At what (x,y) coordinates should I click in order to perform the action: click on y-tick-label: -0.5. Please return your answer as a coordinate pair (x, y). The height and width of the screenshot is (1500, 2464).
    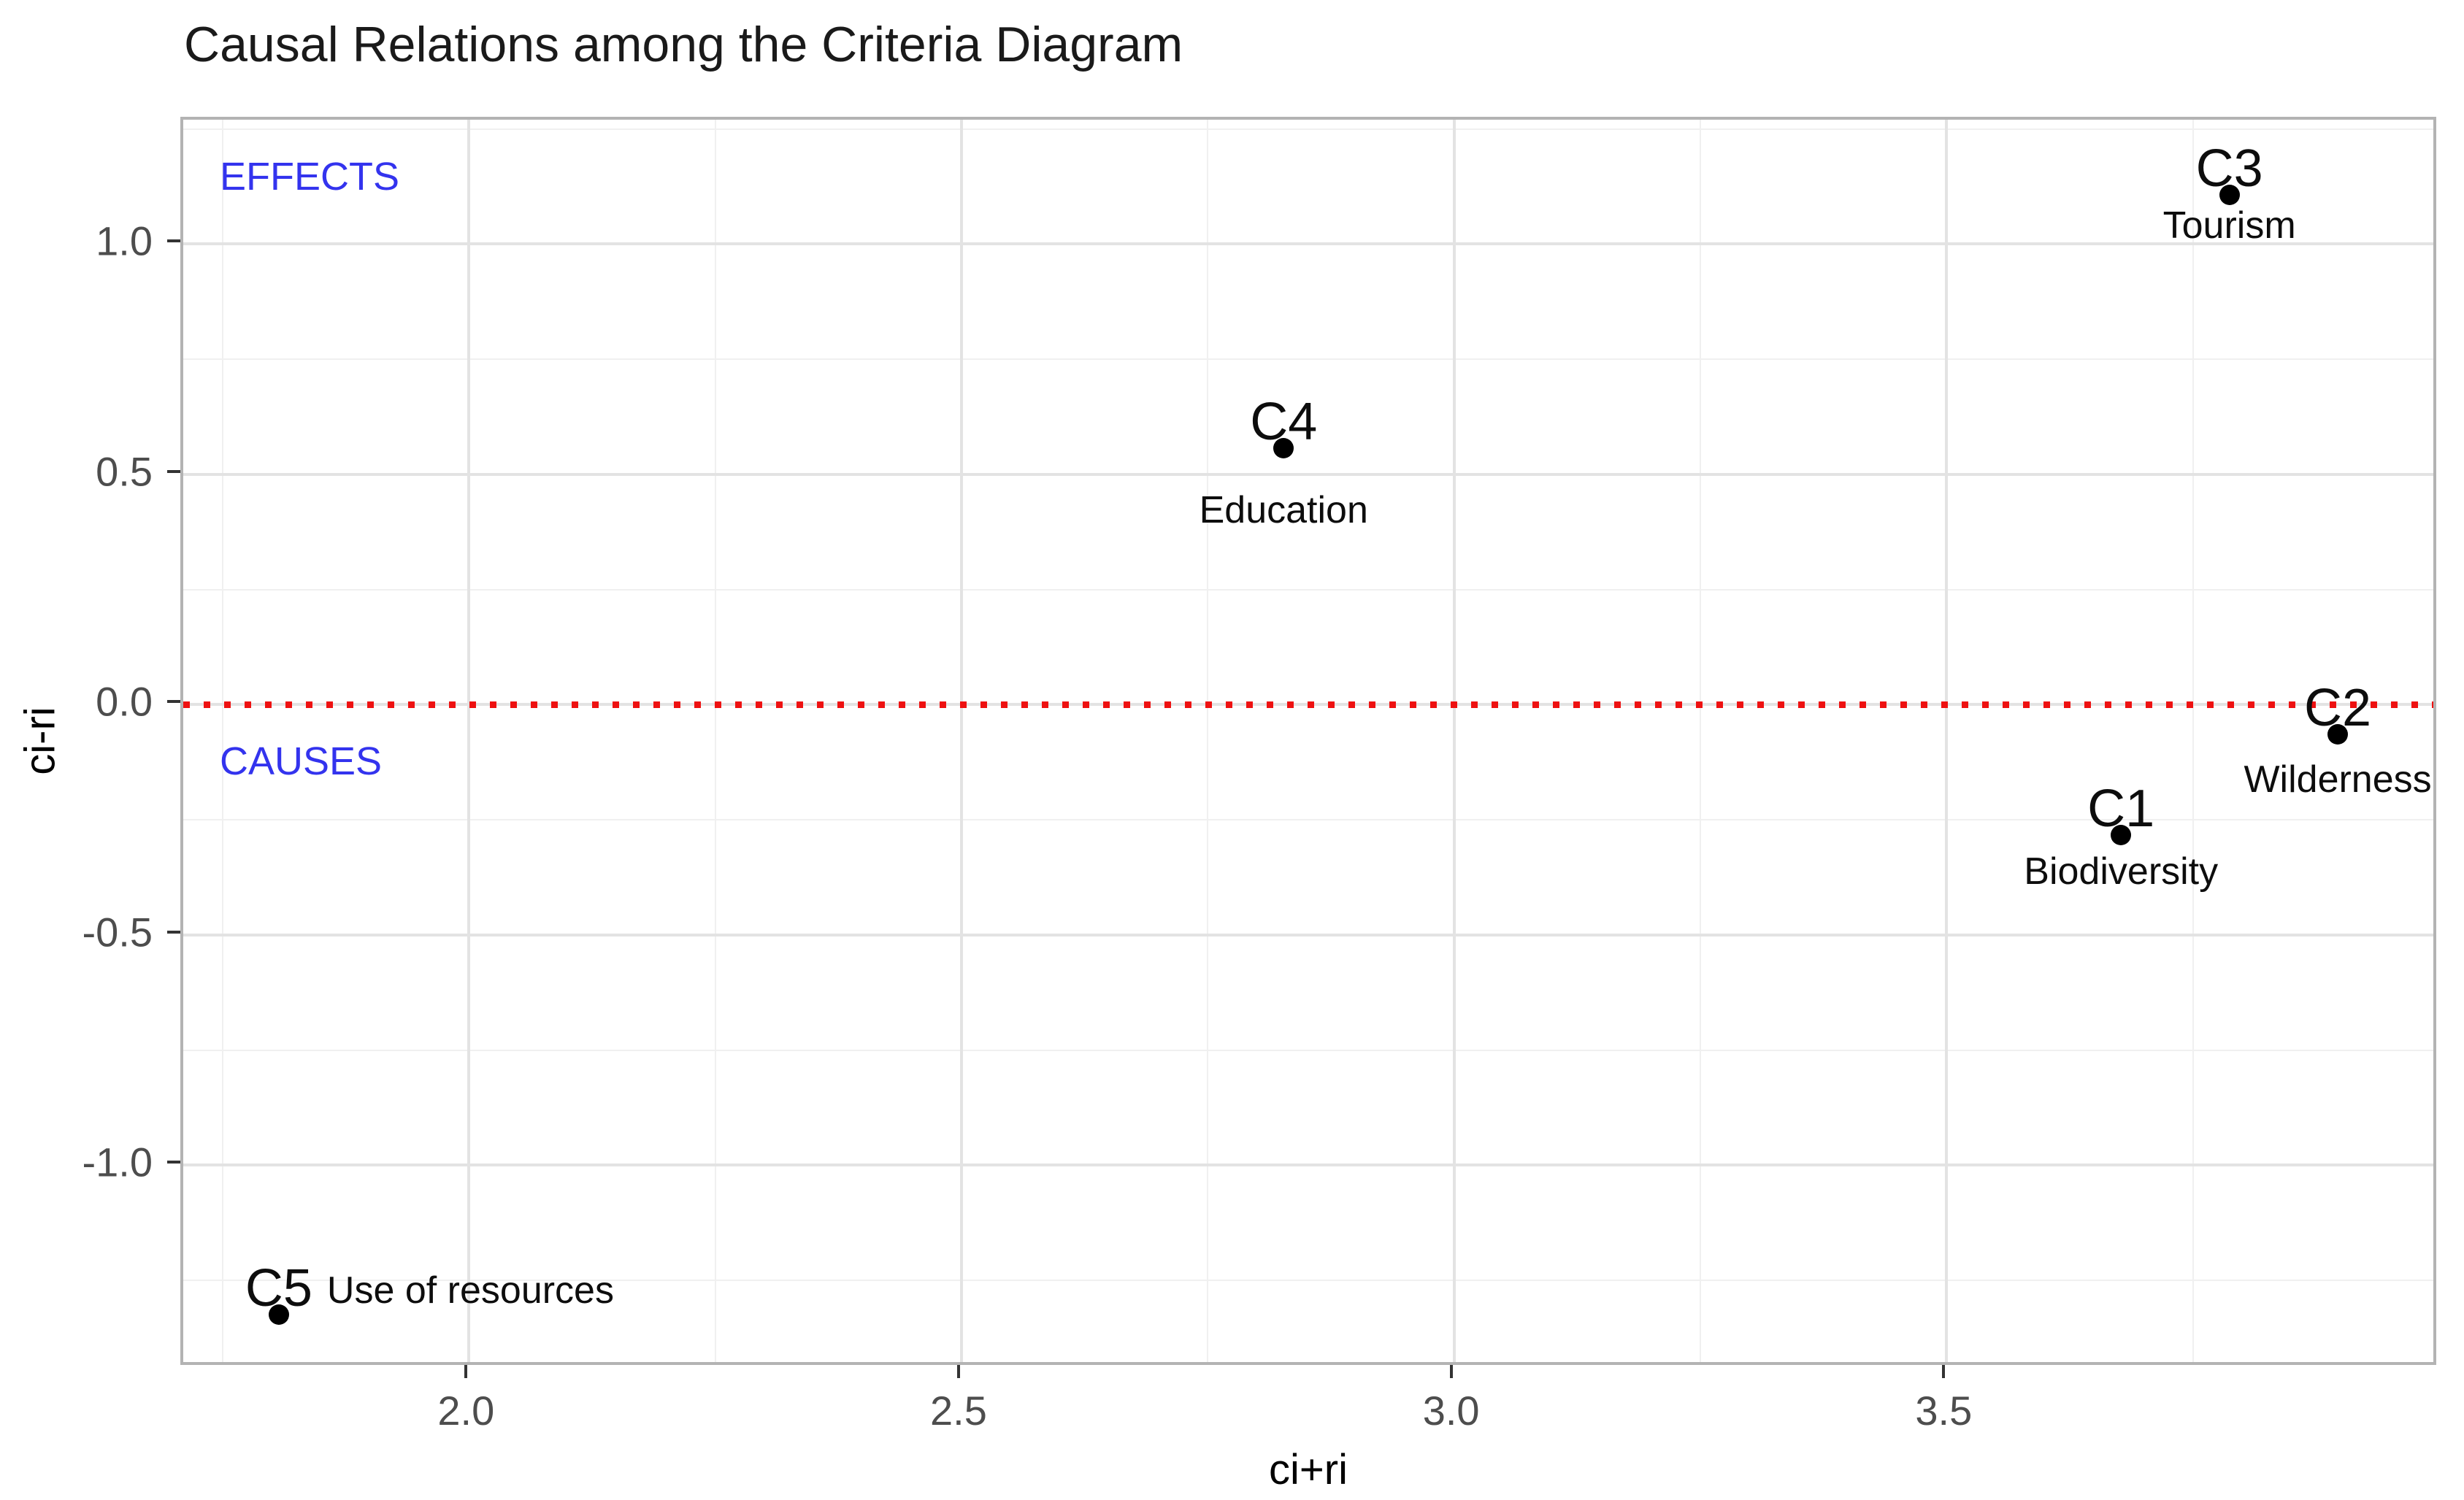
    Looking at the image, I should click on (117, 932).